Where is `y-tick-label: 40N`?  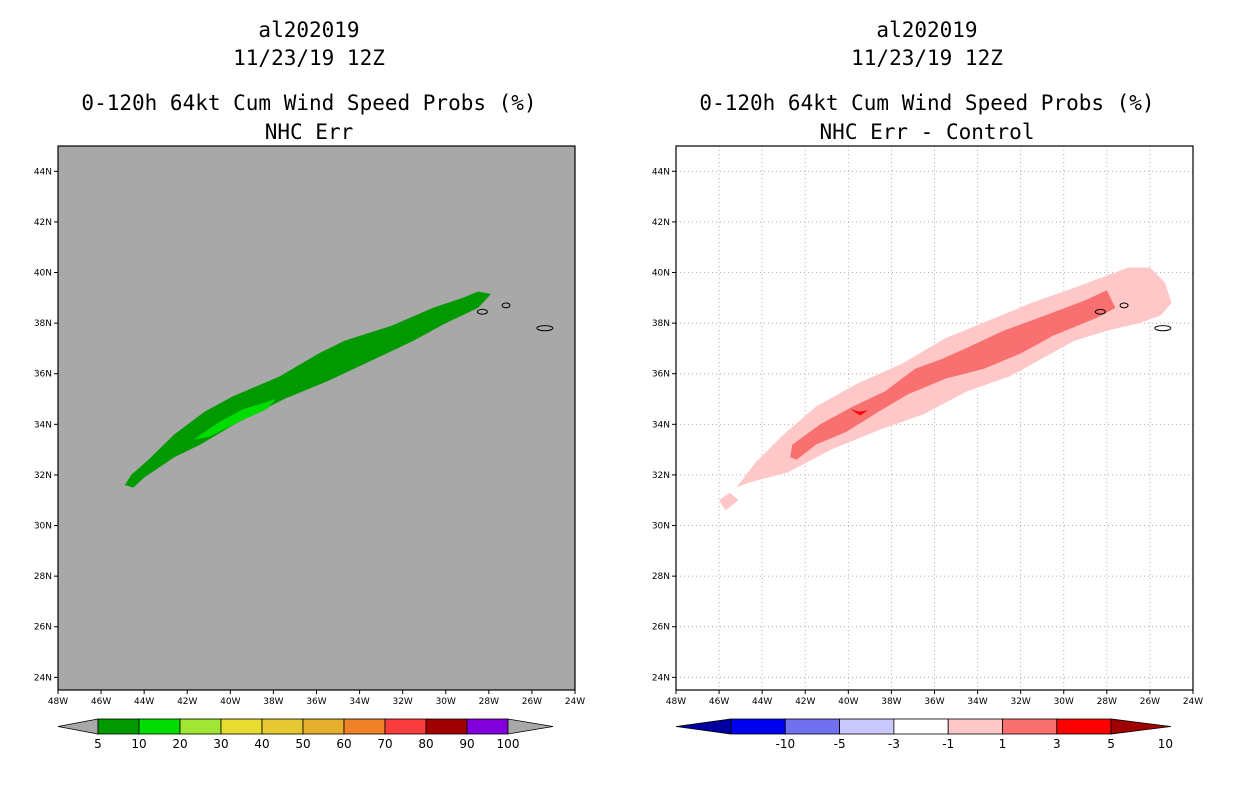
y-tick-label: 40N is located at coordinates (43, 274).